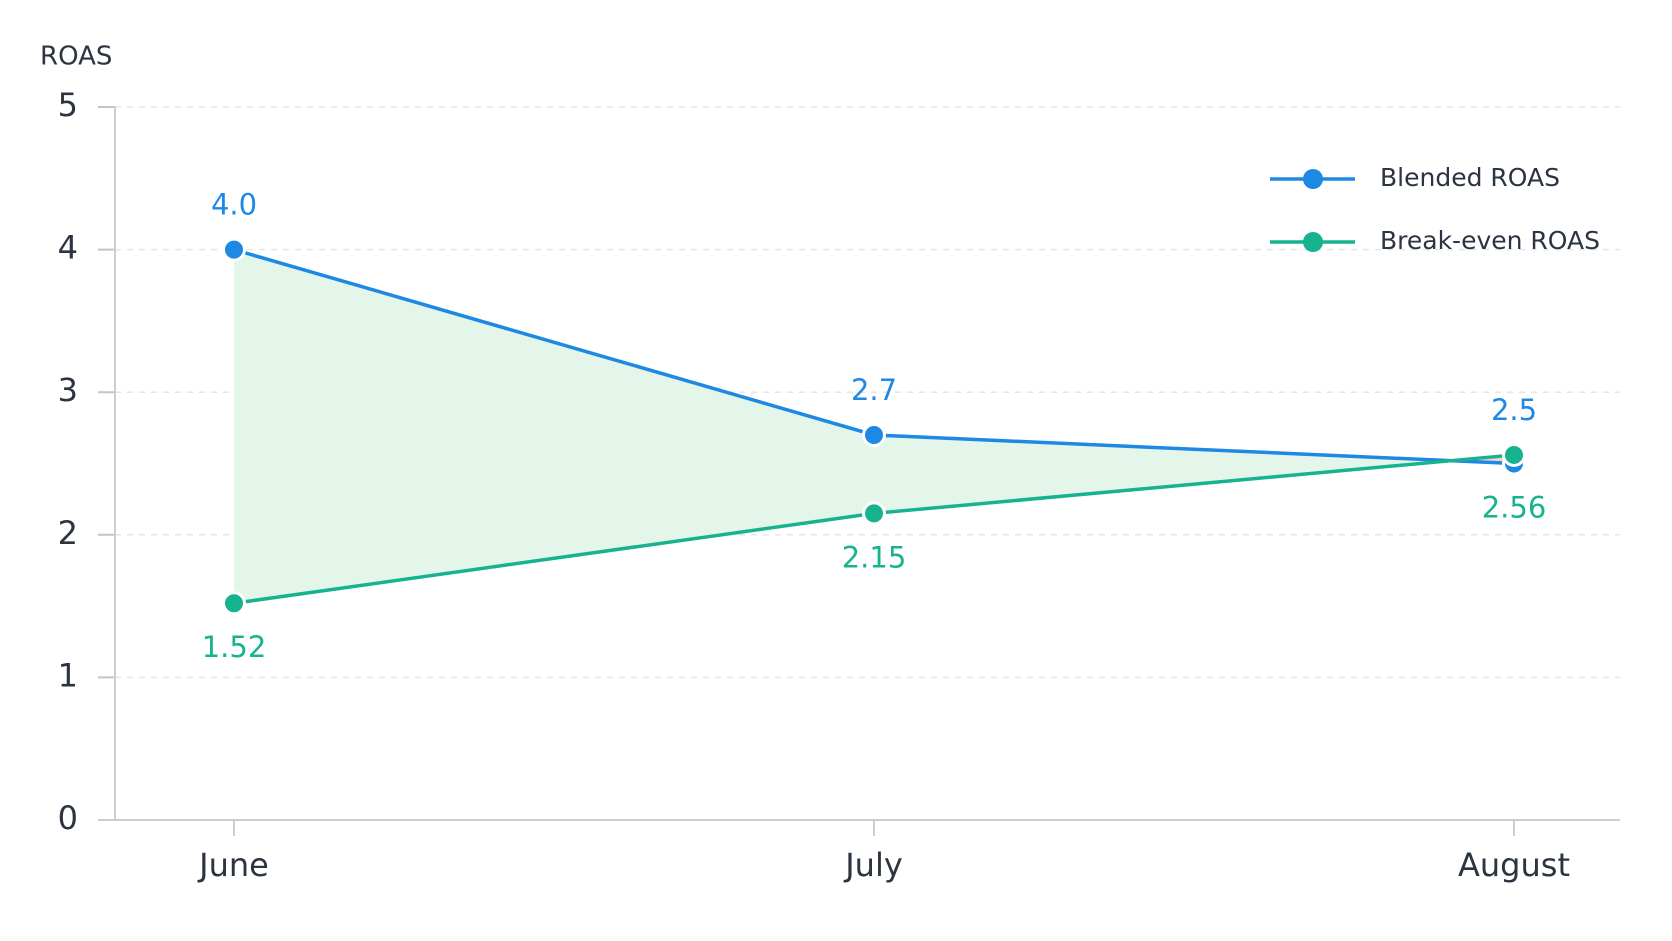 The image size is (1672, 941). Describe the element at coordinates (68, 390) in the screenshot. I see `y-tick-label: 3` at that location.